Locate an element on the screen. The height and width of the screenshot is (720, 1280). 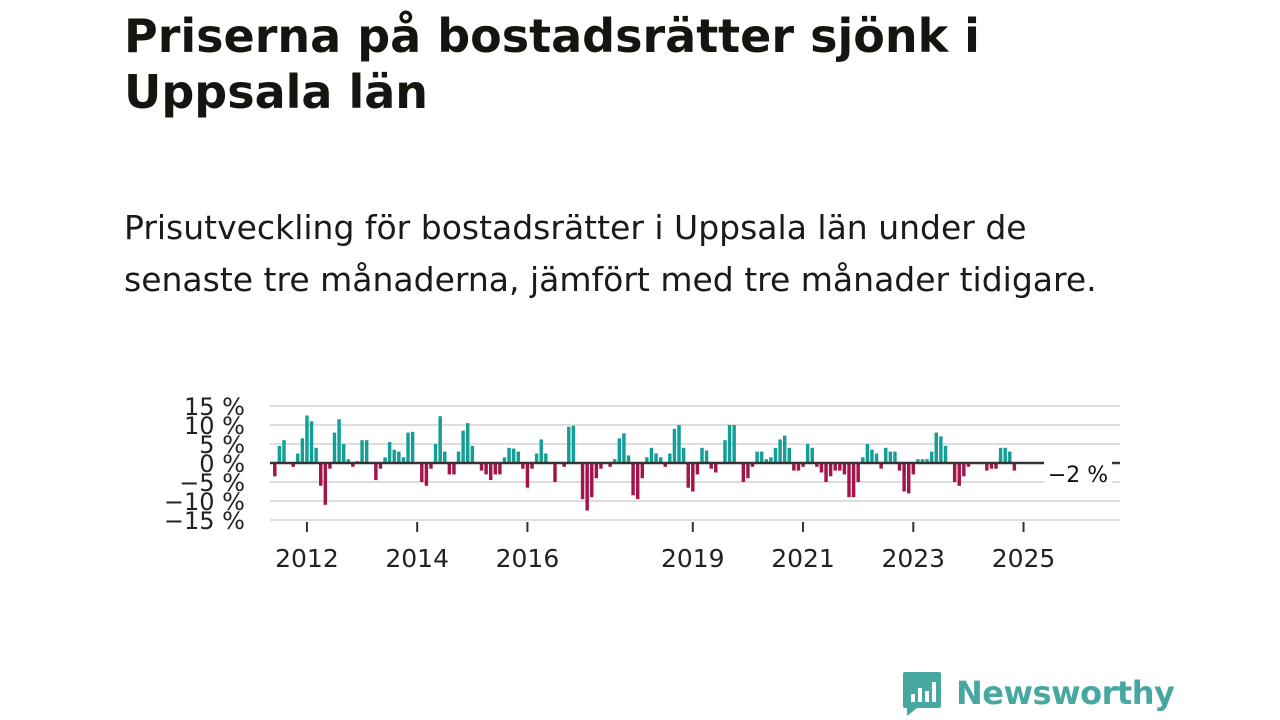
newsworthy-logo: Newsworthy is located at coordinates (1038, 693).